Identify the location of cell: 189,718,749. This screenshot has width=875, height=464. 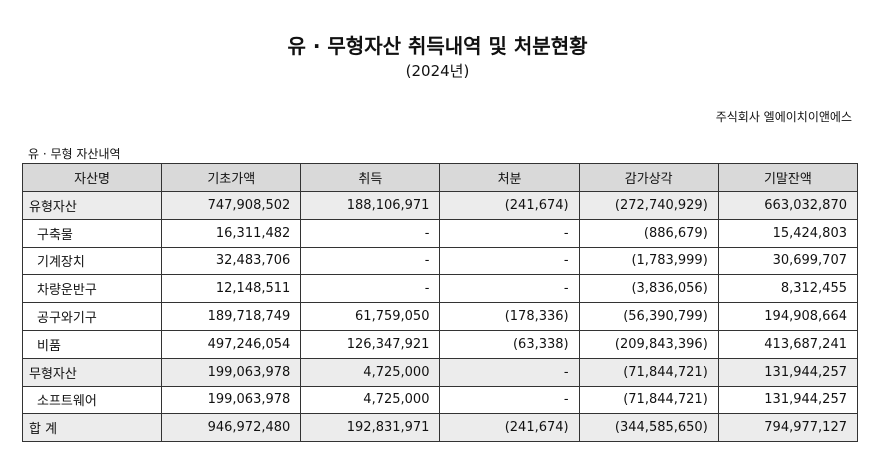
(231, 316).